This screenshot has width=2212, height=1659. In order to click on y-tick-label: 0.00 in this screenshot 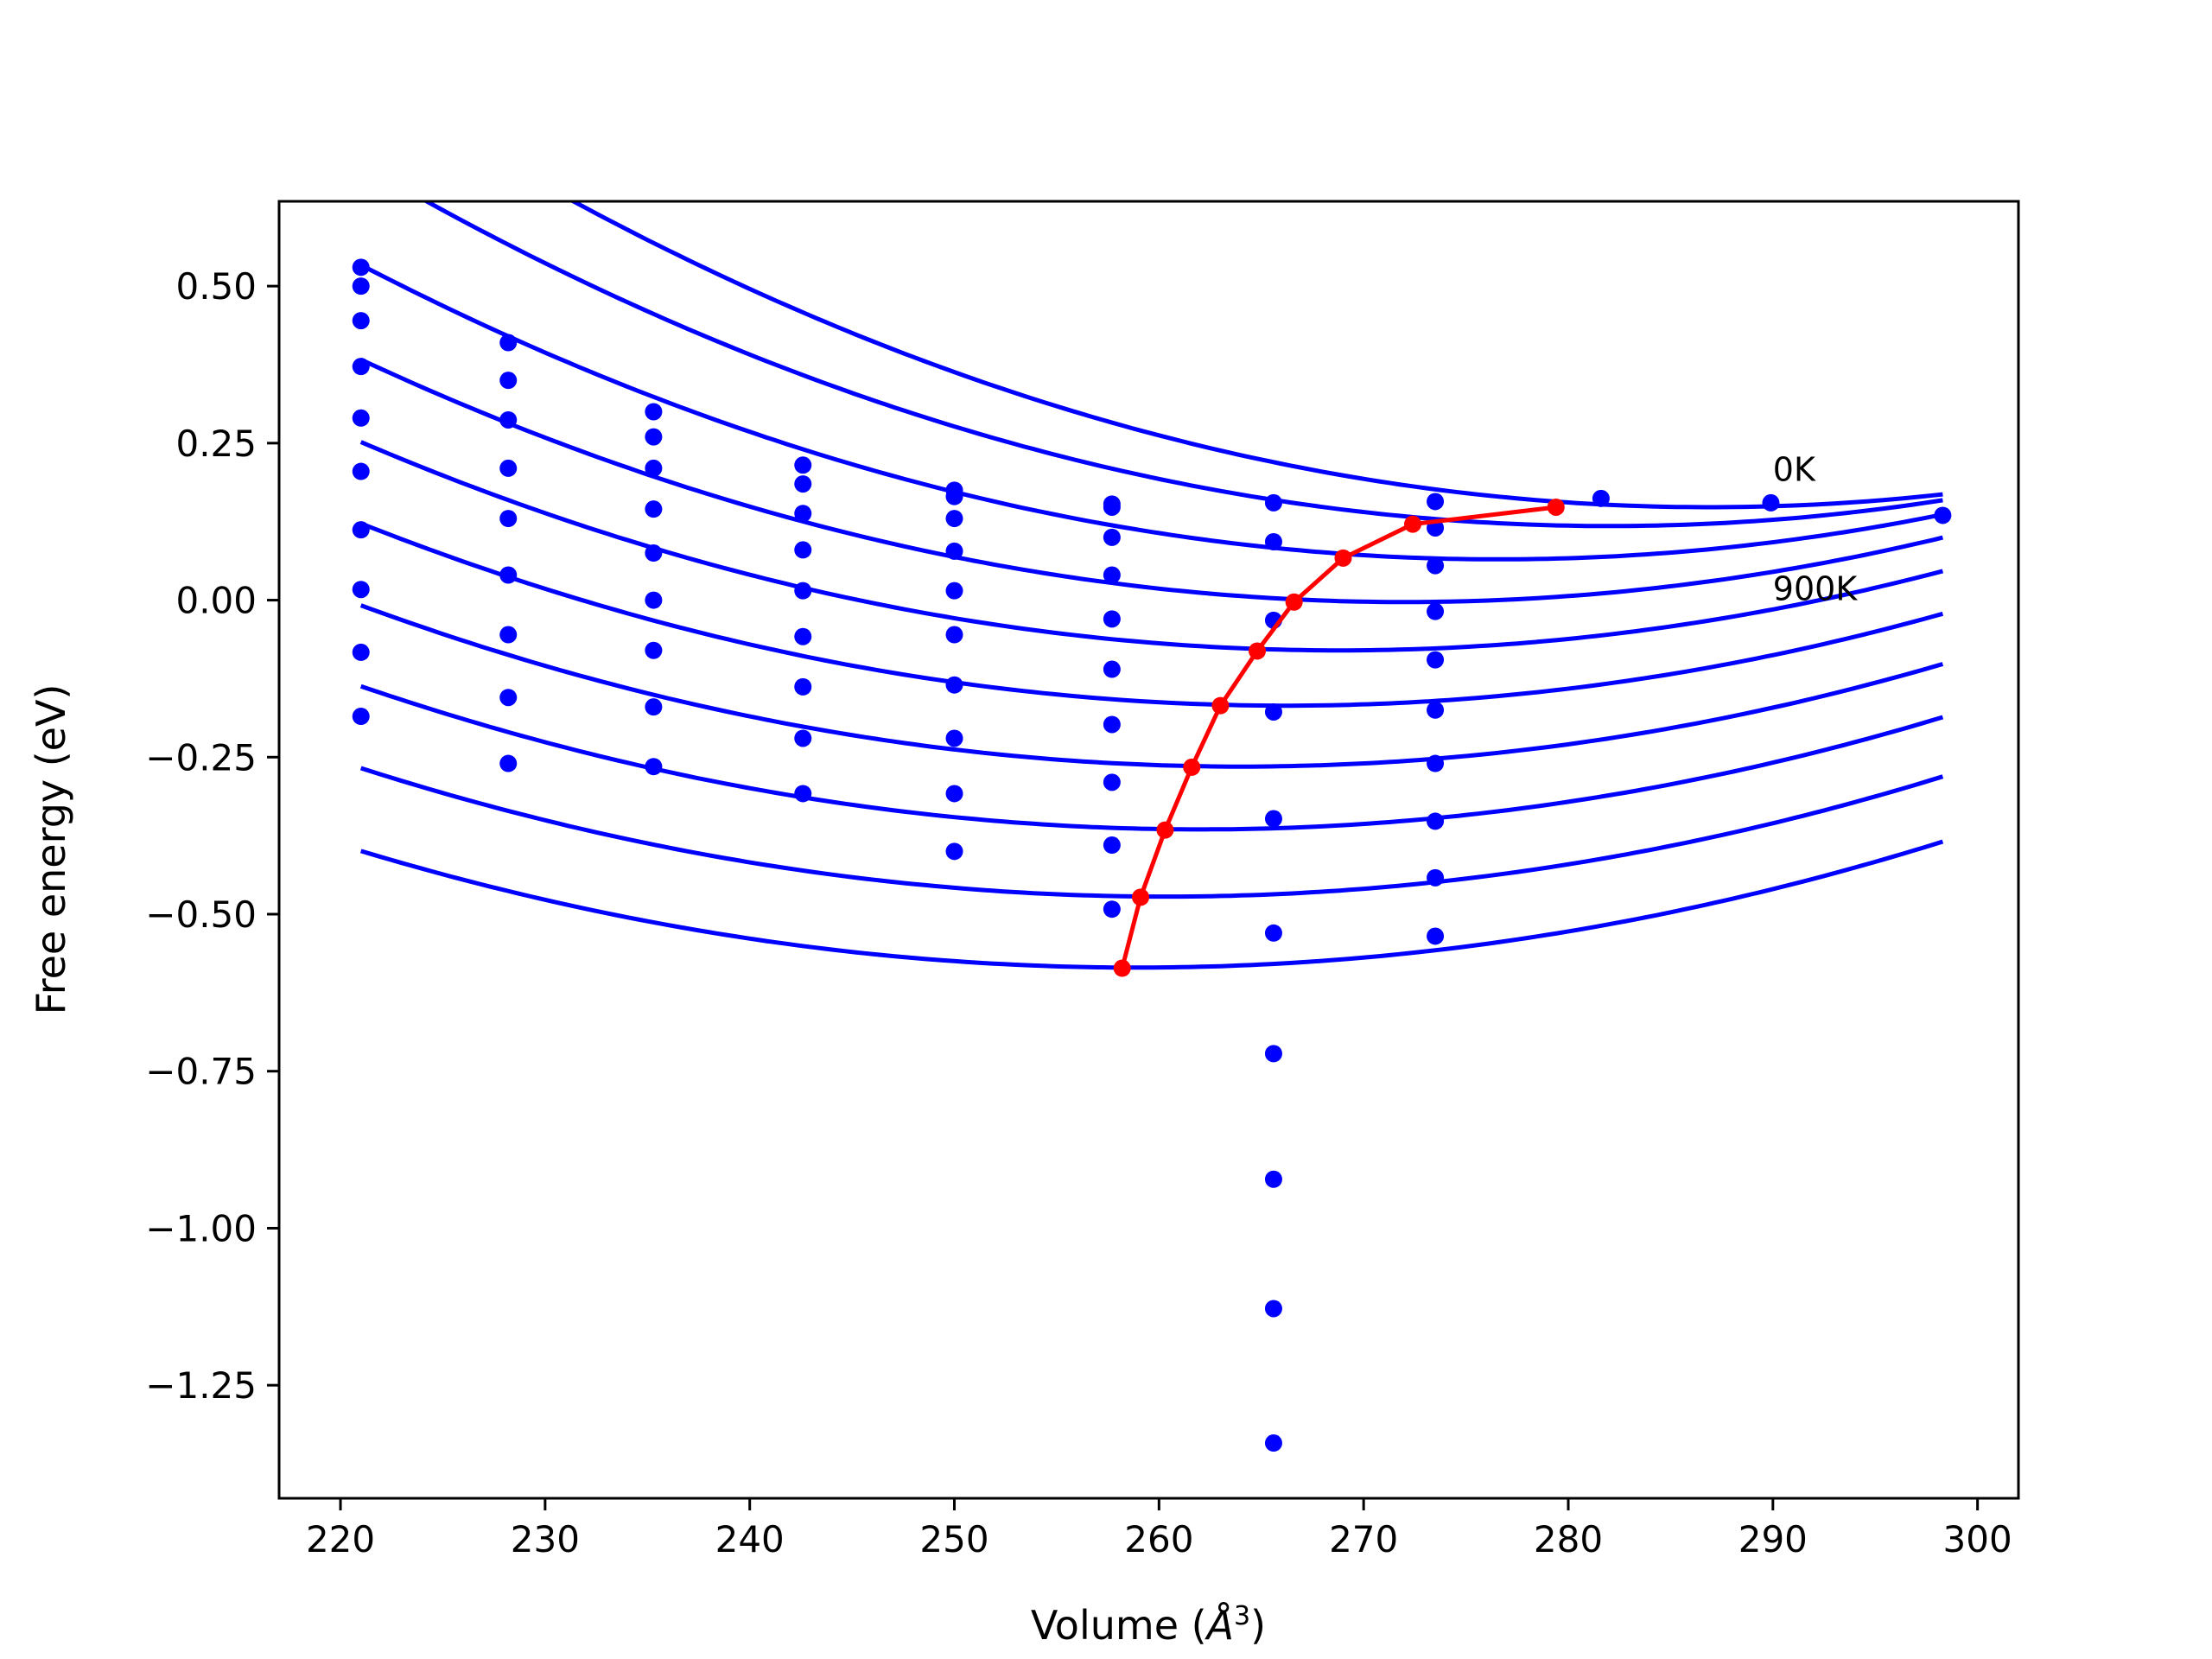, I will do `click(216, 601)`.